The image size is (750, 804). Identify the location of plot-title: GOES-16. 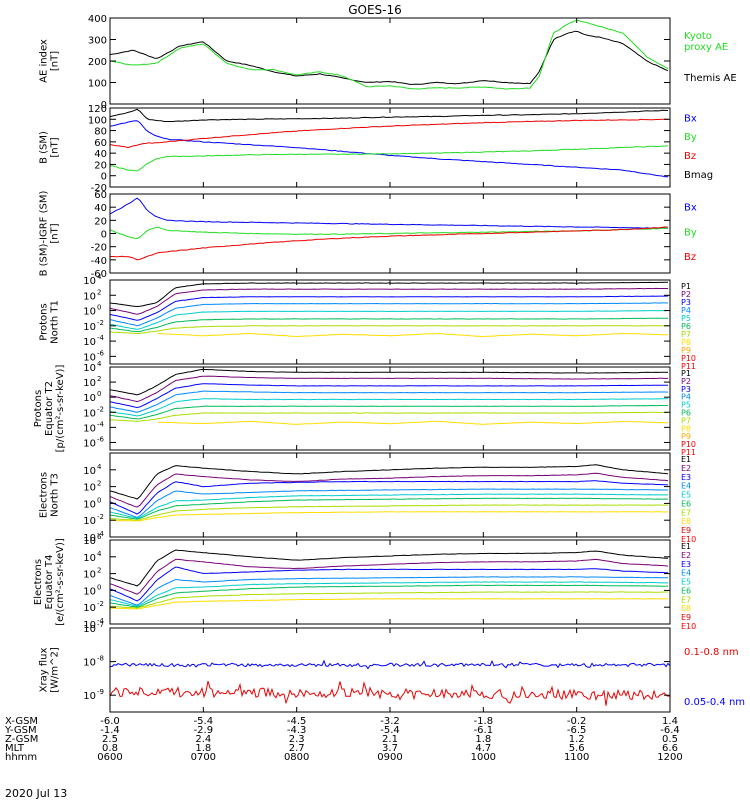
(375, 10).